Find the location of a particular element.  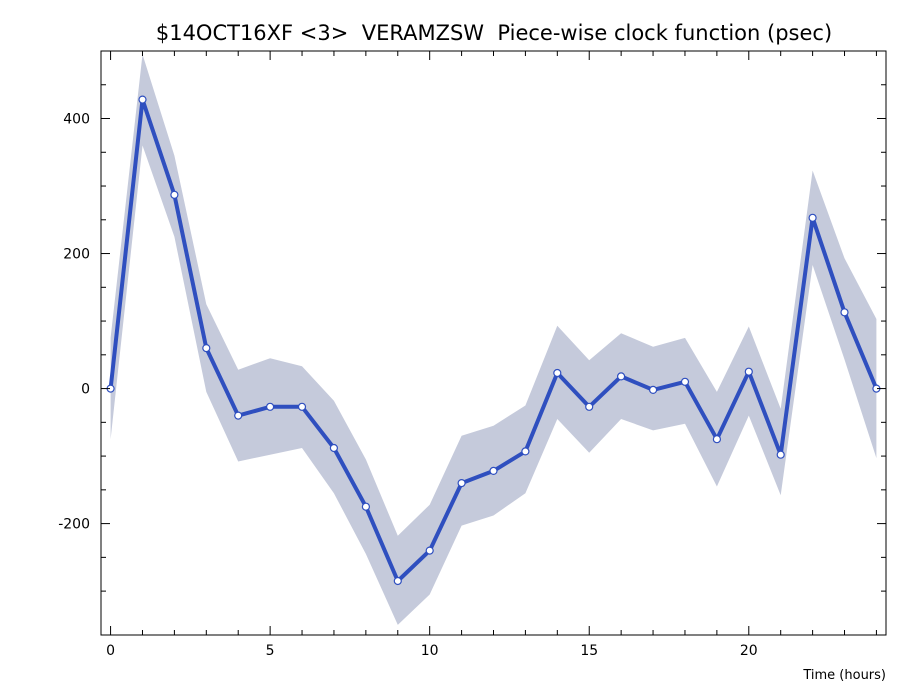

y-tick-labels: -200 0 200 400 is located at coordinates (74, 322).